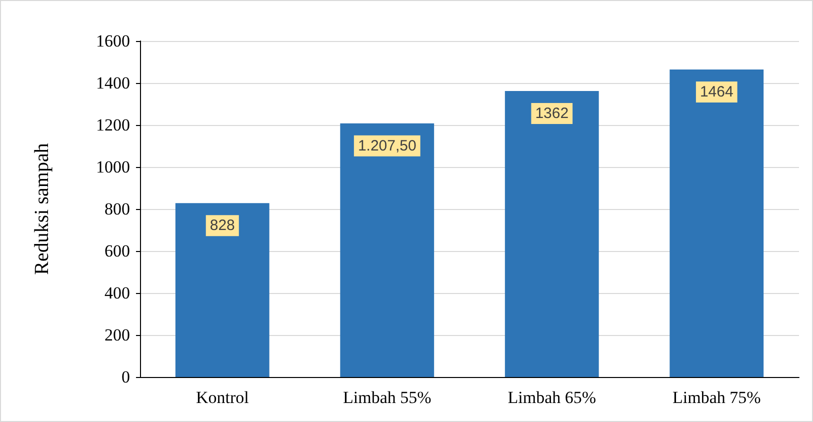 This screenshot has width=813, height=422. Describe the element at coordinates (552, 113) in the screenshot. I see `data-label: 1362` at that location.